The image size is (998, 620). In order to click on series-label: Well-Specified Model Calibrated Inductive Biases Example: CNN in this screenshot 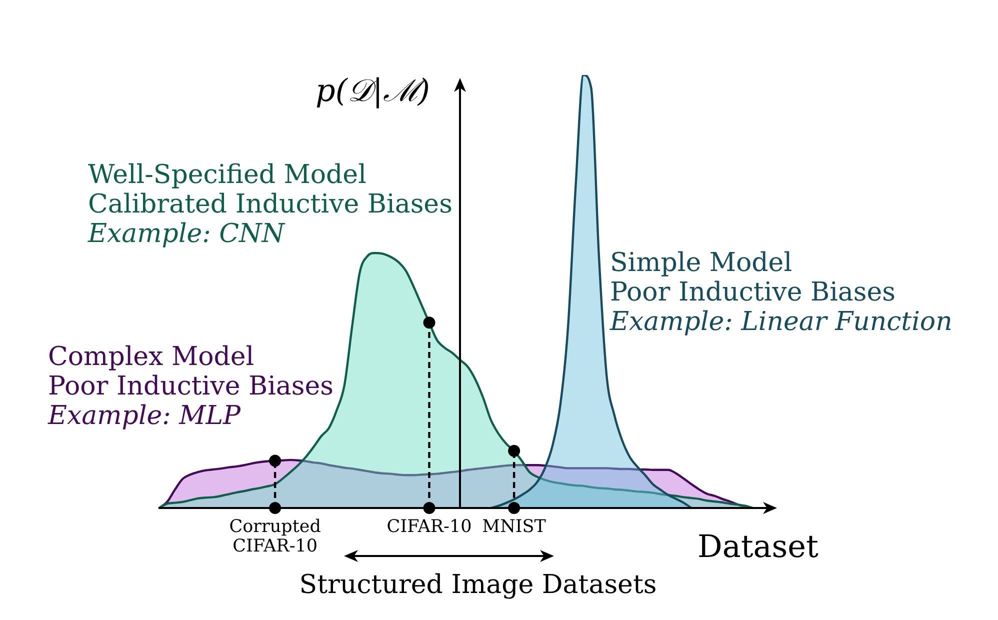, I will do `click(269, 204)`.